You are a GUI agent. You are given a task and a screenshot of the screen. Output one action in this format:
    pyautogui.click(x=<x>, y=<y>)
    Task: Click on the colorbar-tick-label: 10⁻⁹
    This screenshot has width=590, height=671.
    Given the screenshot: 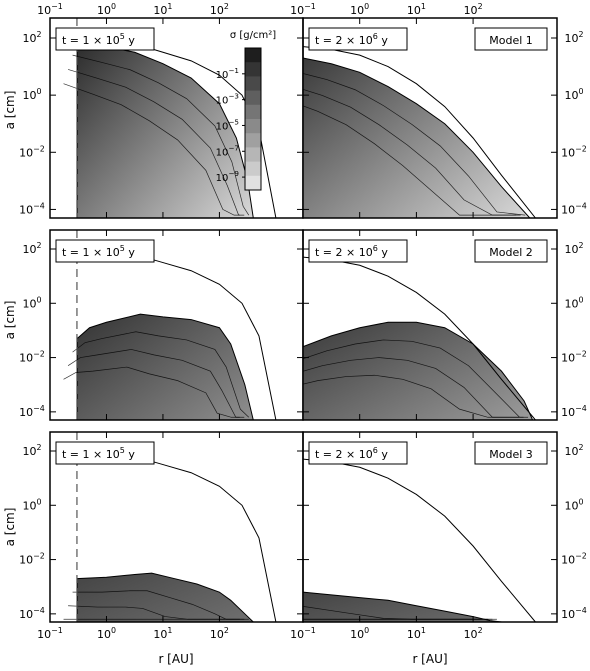 What is the action you would take?
    pyautogui.click(x=228, y=176)
    